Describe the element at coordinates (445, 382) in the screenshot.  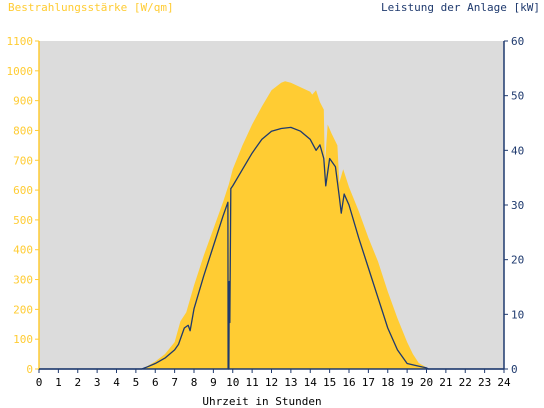
I see `x-tick-label: 21` at that location.